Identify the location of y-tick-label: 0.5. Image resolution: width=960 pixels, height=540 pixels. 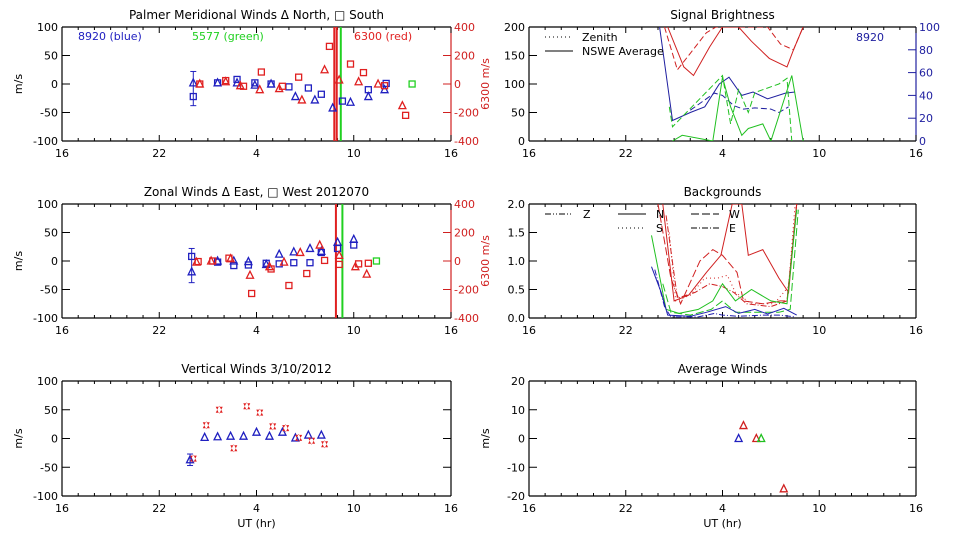
(517, 290).